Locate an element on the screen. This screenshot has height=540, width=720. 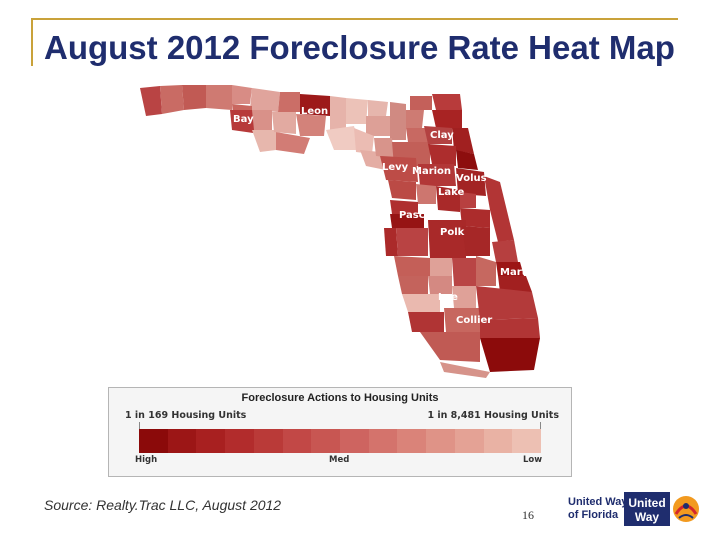
county-gilchrist is located at coordinates (384, 148).